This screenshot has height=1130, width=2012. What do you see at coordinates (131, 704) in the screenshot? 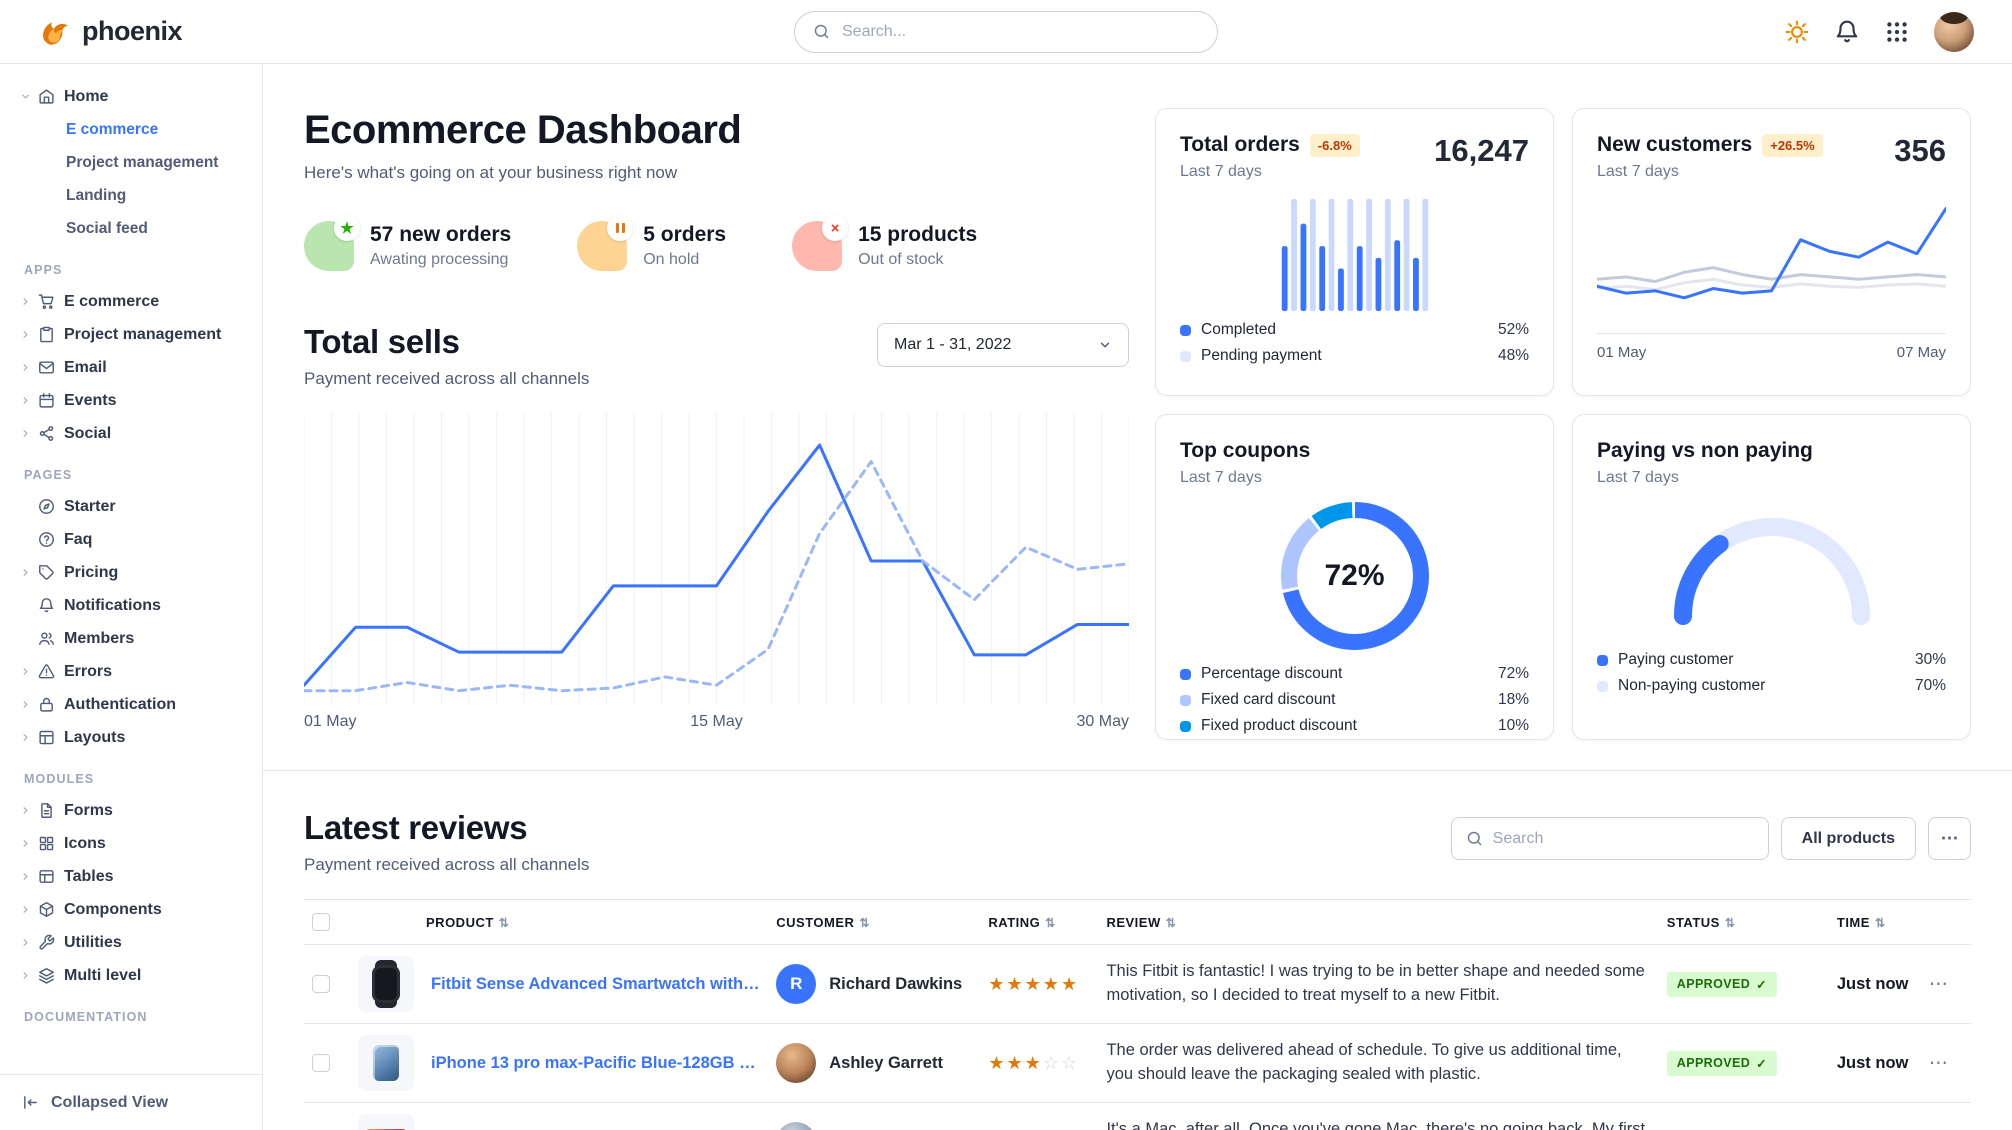
I see `sidebar-item-authentication: Authentication` at bounding box center [131, 704].